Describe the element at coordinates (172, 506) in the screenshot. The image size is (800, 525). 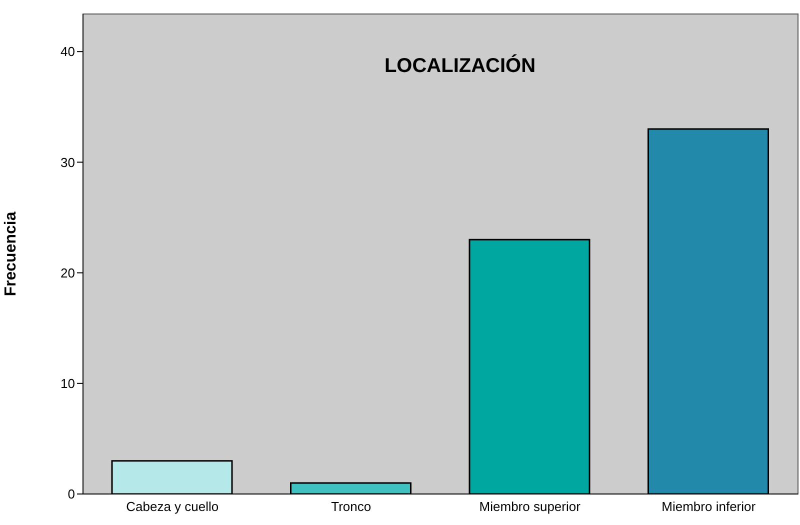
I see `x-tick-label: Cabeza y cuello` at that location.